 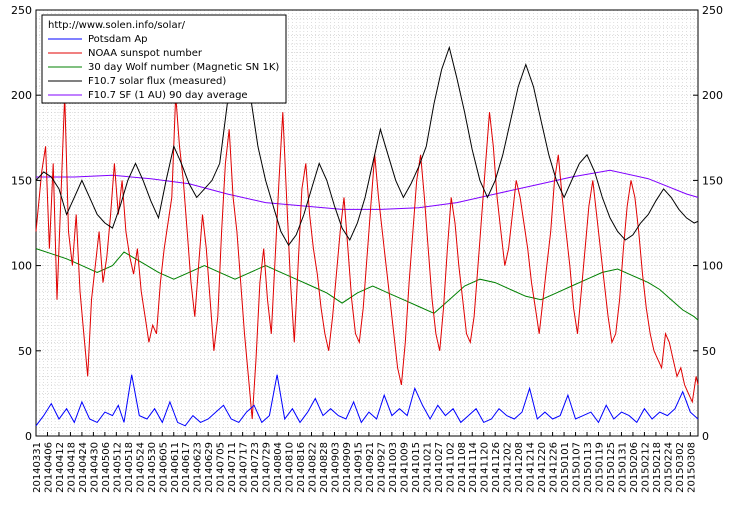 I want to click on x-tick-label: 20140903, so click(x=335, y=467).